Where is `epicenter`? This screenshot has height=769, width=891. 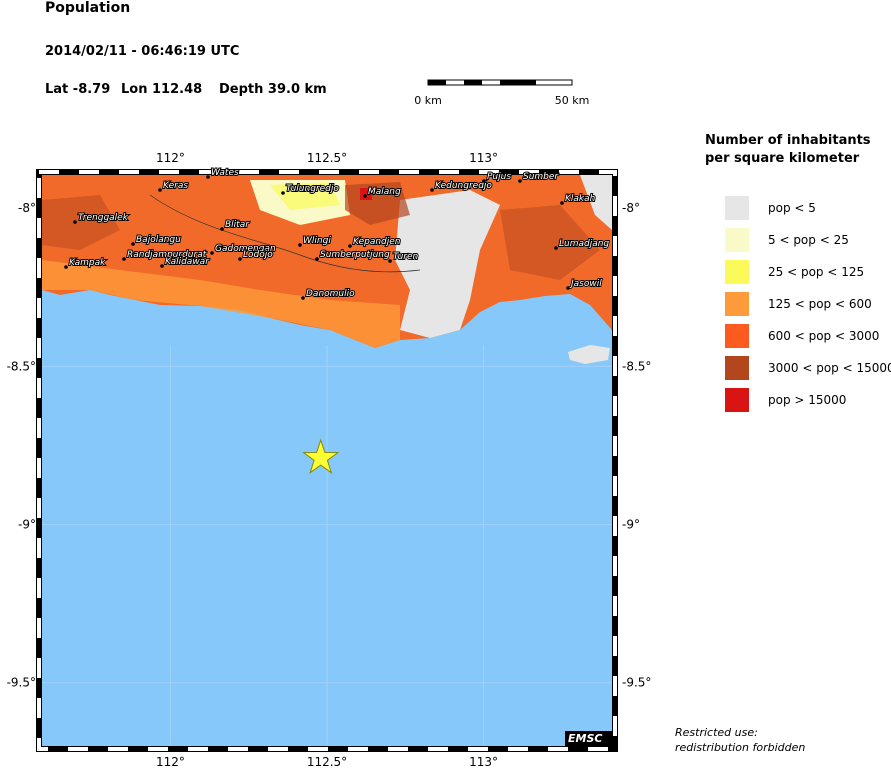
epicenter is located at coordinates (321, 456).